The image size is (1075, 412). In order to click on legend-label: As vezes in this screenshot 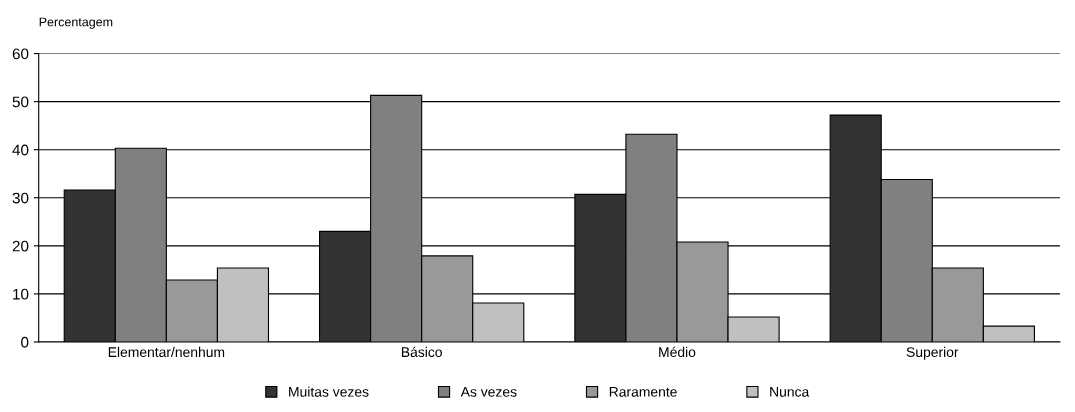, I will do `click(488, 392)`.